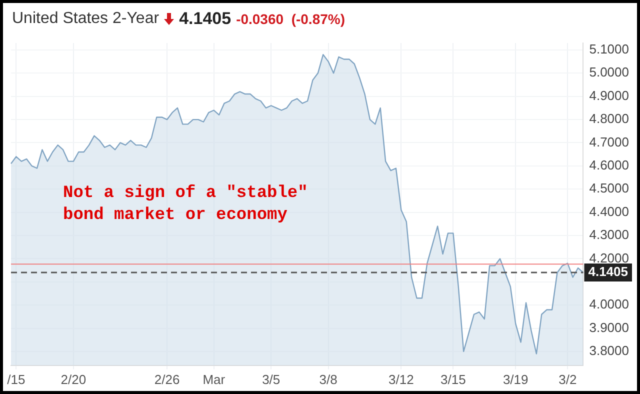 This screenshot has width=640, height=394. What do you see at coordinates (167, 379) in the screenshot?
I see `x-tick-label: 2/26` at bounding box center [167, 379].